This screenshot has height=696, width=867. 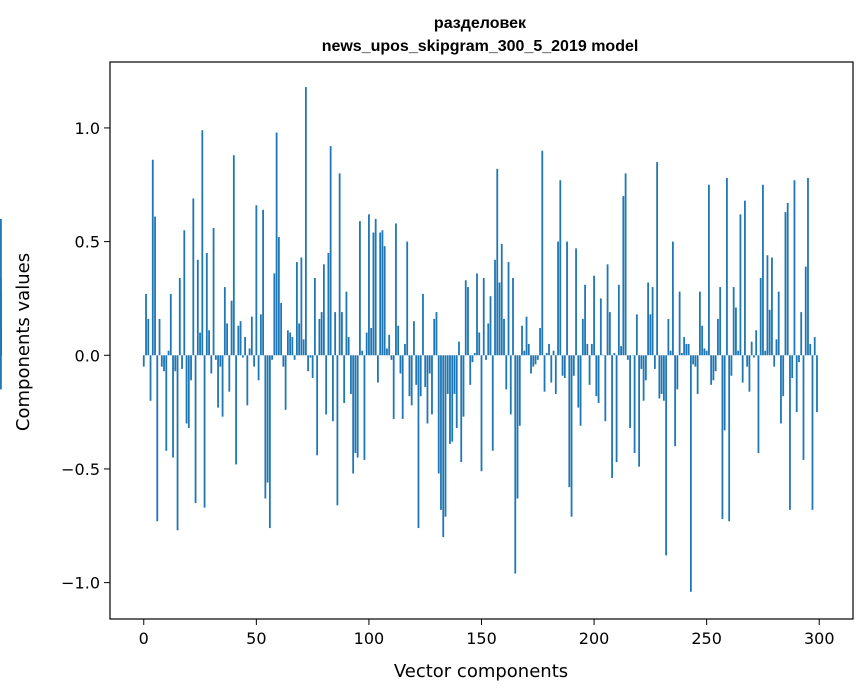 What do you see at coordinates (369, 638) in the screenshot?
I see `x-tick-label: 100` at bounding box center [369, 638].